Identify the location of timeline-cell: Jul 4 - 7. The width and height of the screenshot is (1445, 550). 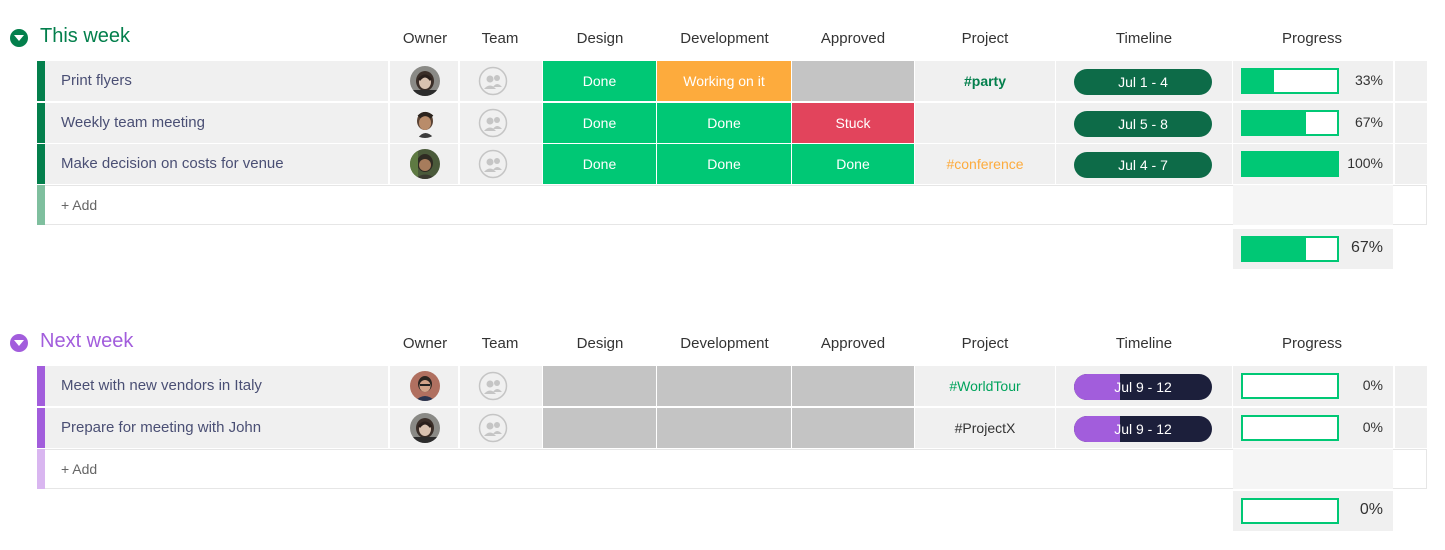
(1144, 164).